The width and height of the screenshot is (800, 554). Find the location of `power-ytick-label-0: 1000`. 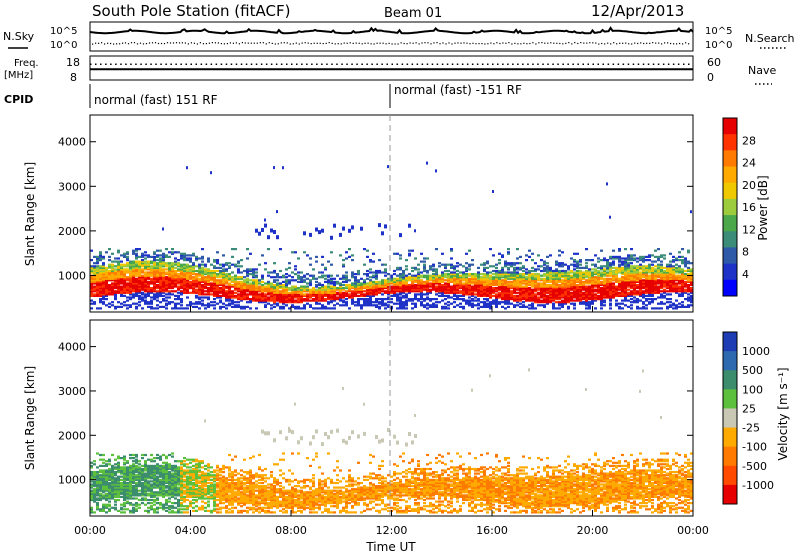

power-ytick-label-0: 1000 is located at coordinates (72, 275).